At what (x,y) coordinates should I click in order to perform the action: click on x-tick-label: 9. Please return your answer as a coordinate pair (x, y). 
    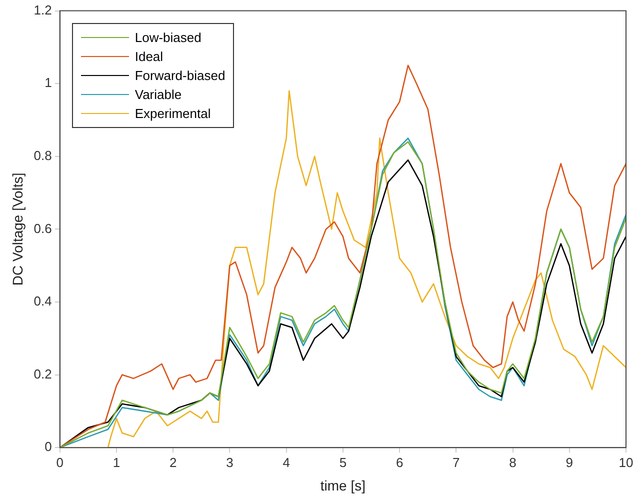
    Looking at the image, I should click on (570, 462).